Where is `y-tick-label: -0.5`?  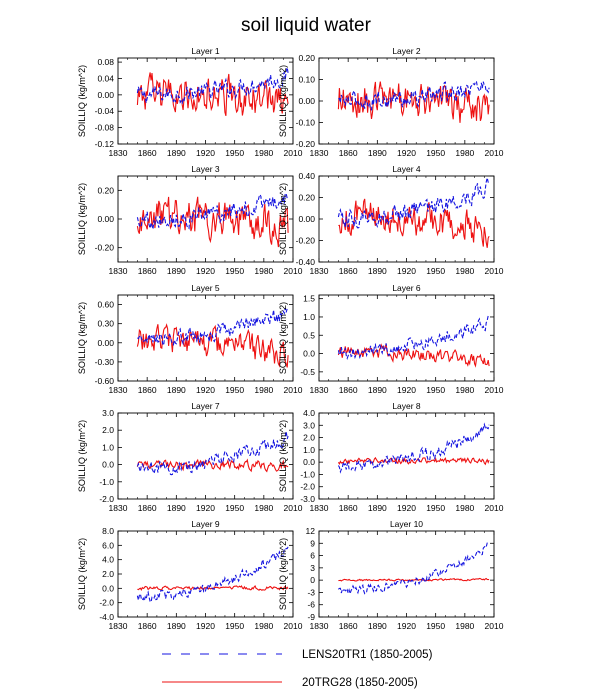
y-tick-label: -0.5 is located at coordinates (307, 372).